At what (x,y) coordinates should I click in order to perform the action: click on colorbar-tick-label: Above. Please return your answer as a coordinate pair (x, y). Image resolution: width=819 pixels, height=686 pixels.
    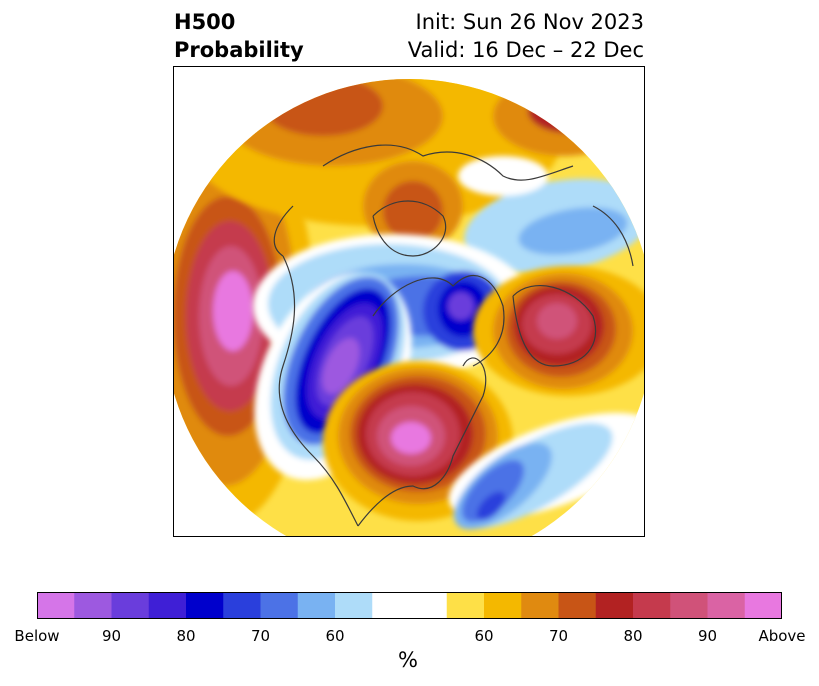
    Looking at the image, I should click on (782, 636).